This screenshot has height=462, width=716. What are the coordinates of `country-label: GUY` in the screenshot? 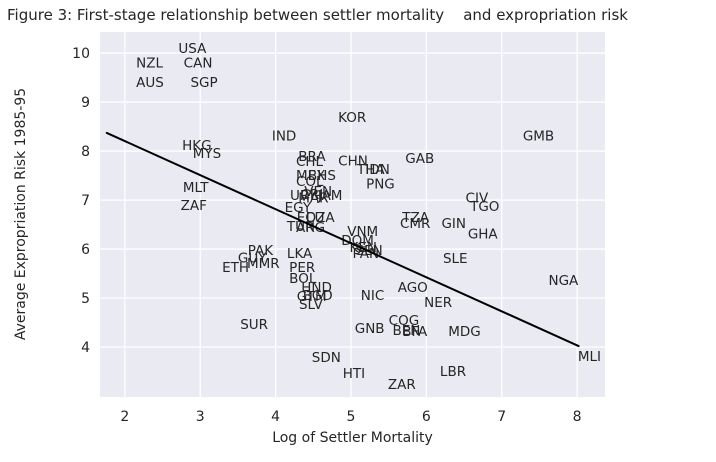 It's located at (252, 258).